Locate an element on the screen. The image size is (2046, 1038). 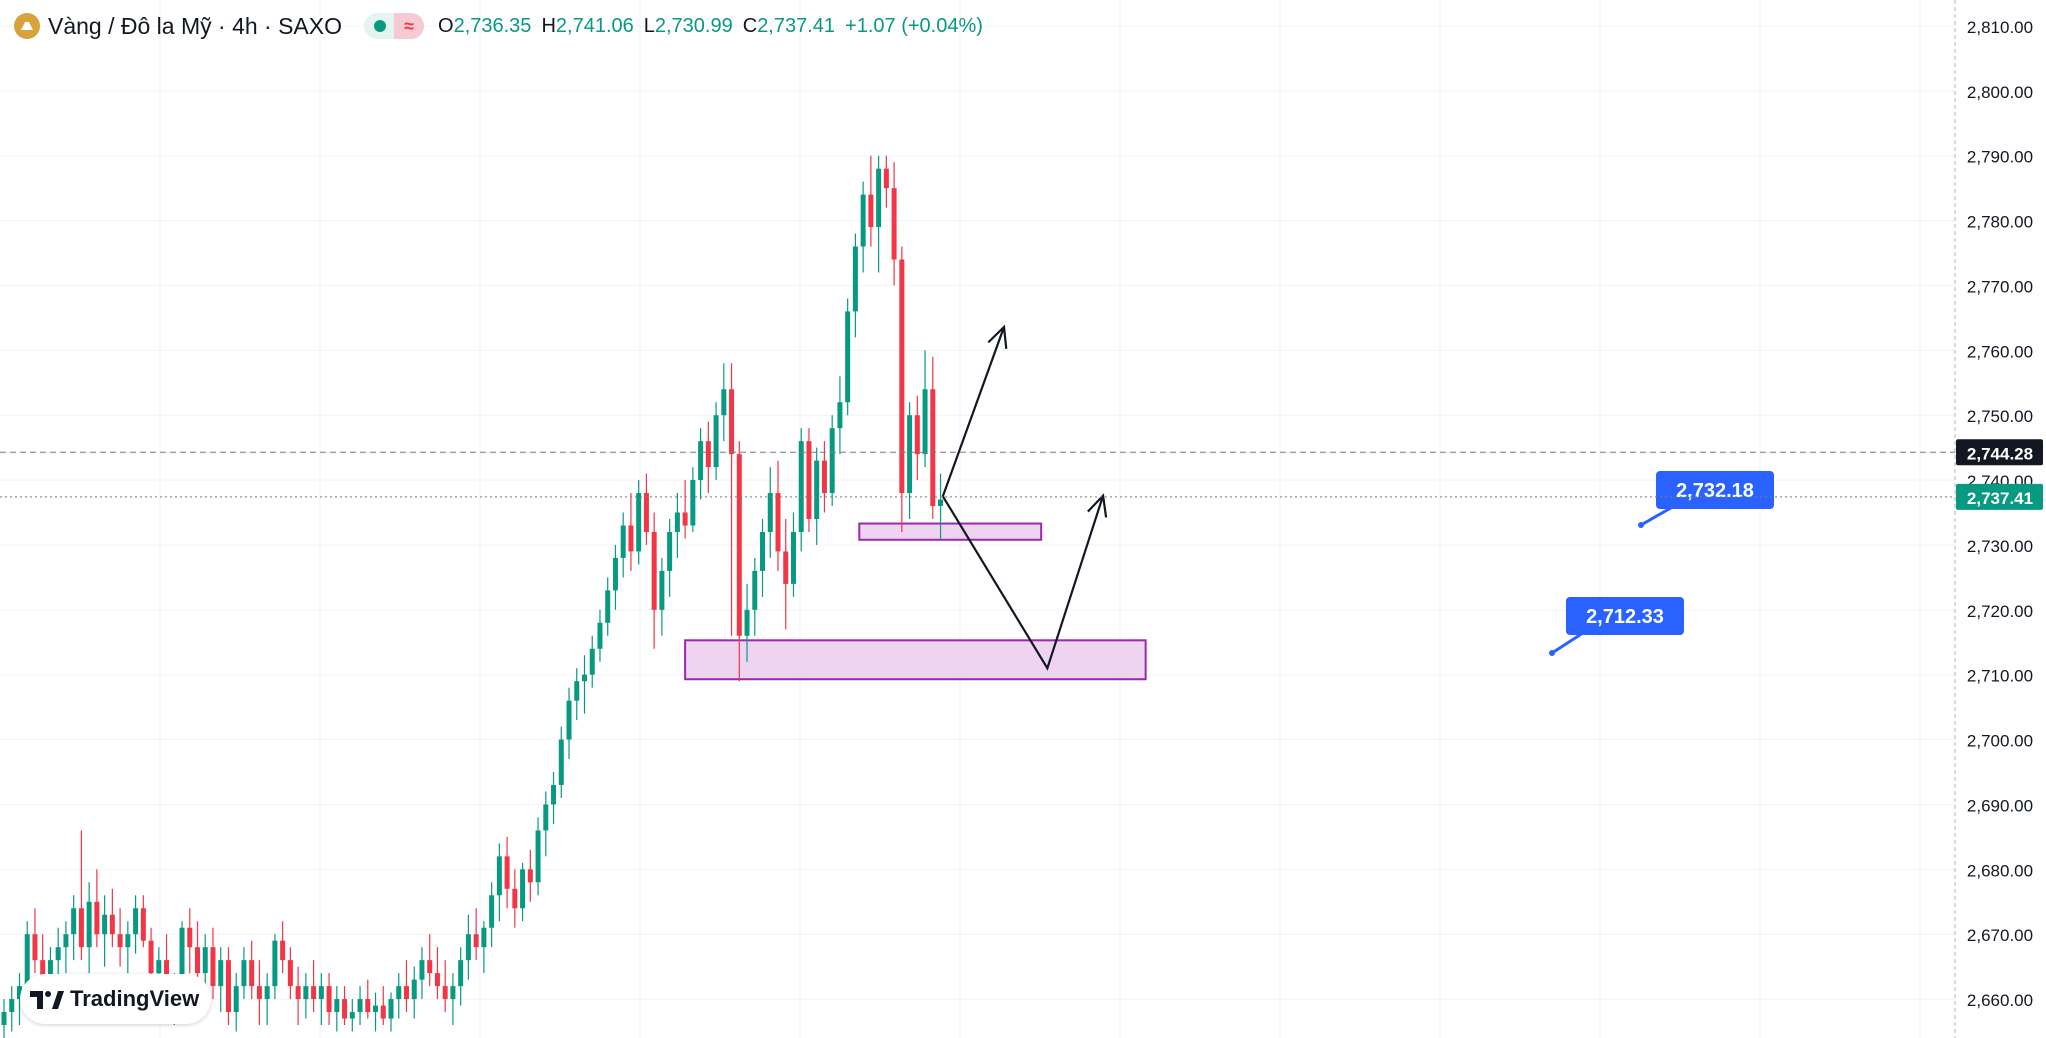
tradingview-watermark: TradingView is located at coordinates (116, 999).